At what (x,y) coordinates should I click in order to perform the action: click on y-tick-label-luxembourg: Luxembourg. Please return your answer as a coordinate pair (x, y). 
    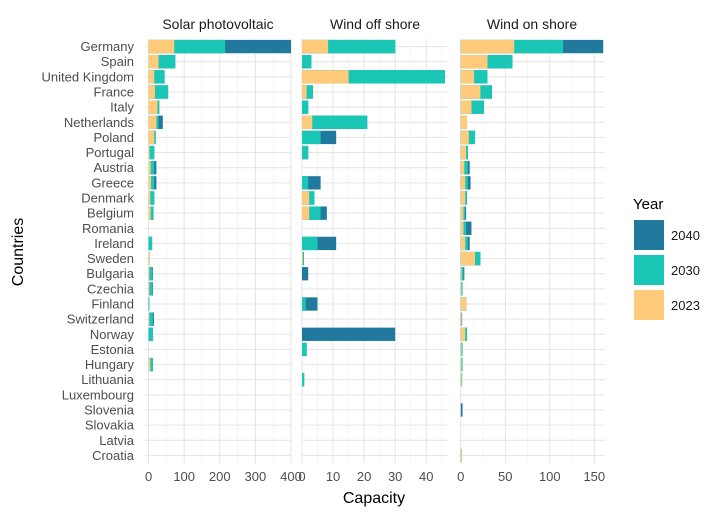
    Looking at the image, I should click on (98, 394).